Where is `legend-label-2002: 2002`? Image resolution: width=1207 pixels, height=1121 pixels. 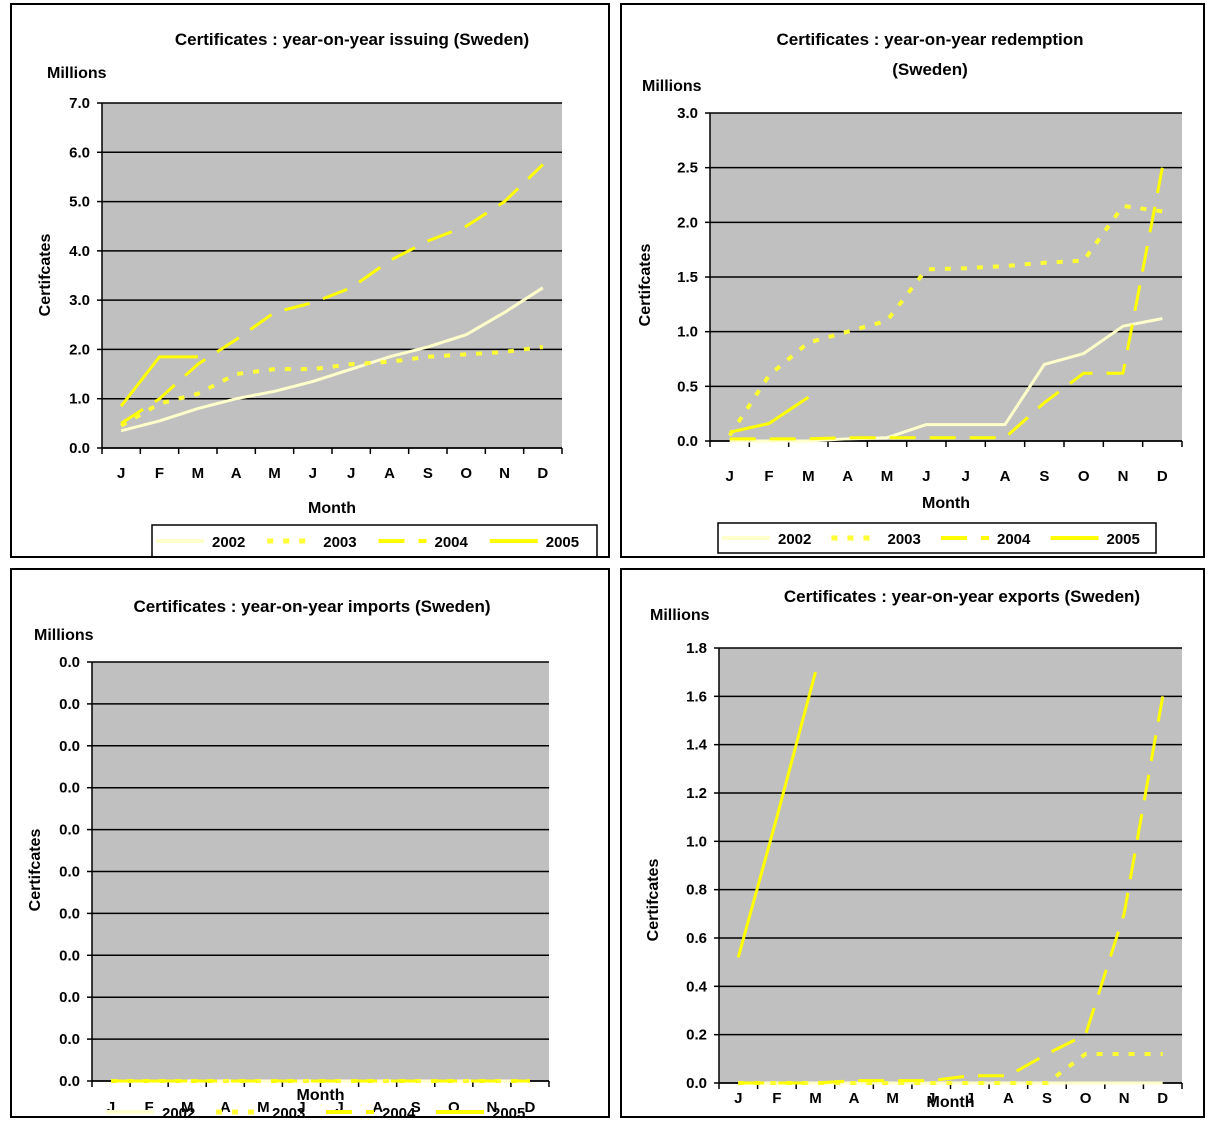 legend-label-2002: 2002 is located at coordinates (228, 542).